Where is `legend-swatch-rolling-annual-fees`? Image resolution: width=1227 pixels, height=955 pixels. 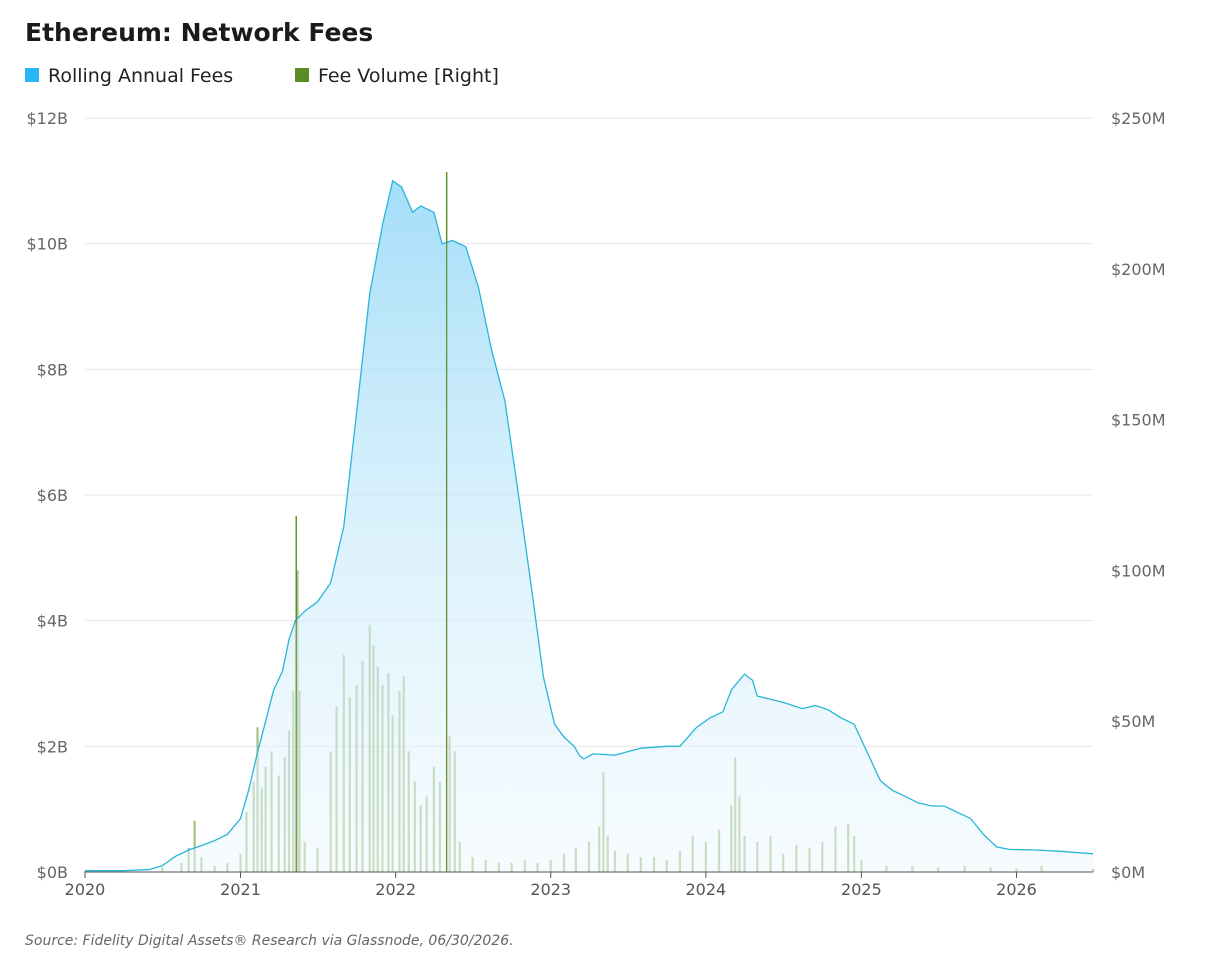 legend-swatch-rolling-annual-fees is located at coordinates (32, 75).